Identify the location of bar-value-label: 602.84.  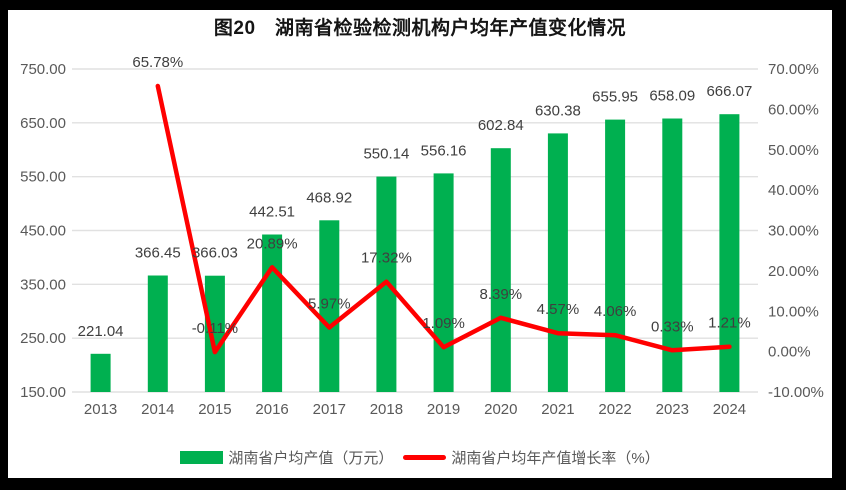
(501, 125).